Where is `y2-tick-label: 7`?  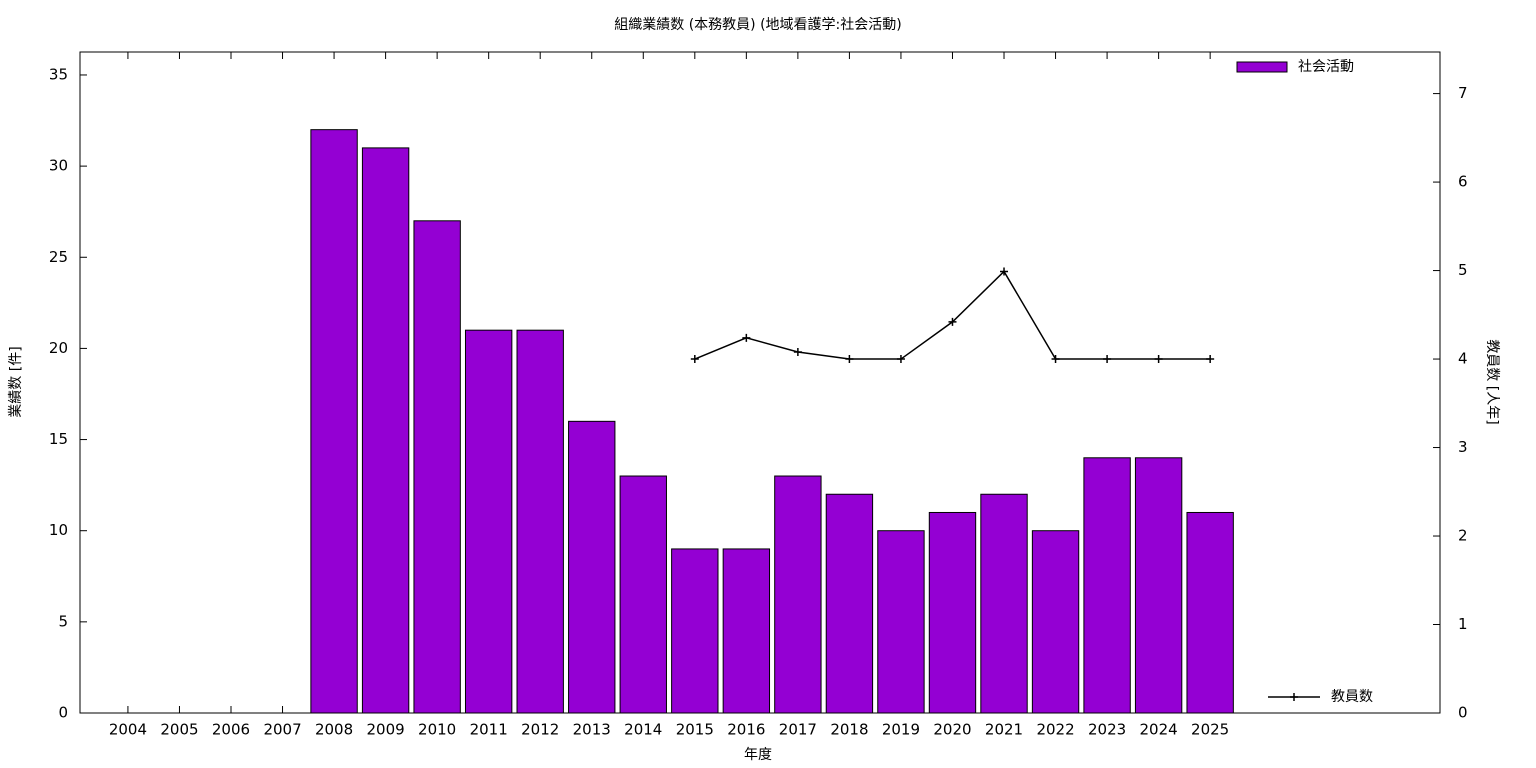 y2-tick-label: 7 is located at coordinates (1463, 93).